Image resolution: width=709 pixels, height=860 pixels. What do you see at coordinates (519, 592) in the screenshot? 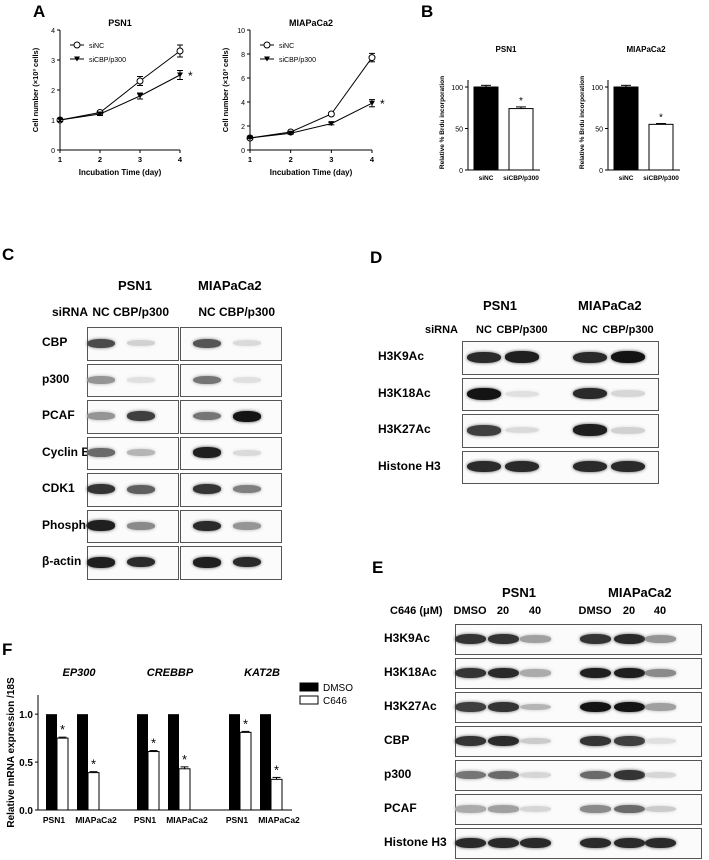
I see `cell-line-label: PSN1` at bounding box center [519, 592].